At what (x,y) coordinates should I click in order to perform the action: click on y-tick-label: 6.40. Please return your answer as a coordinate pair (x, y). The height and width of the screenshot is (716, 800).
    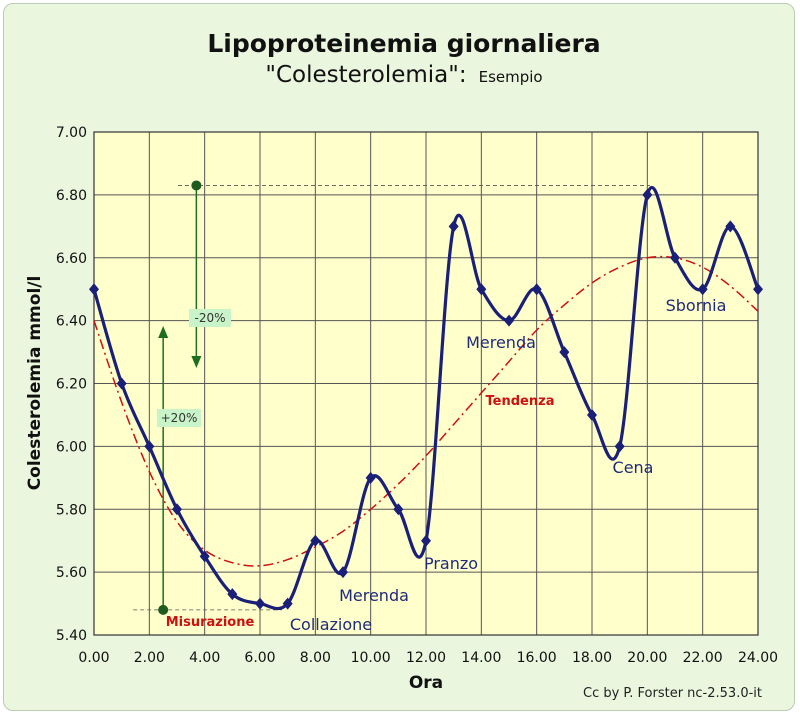
    Looking at the image, I should click on (71, 322).